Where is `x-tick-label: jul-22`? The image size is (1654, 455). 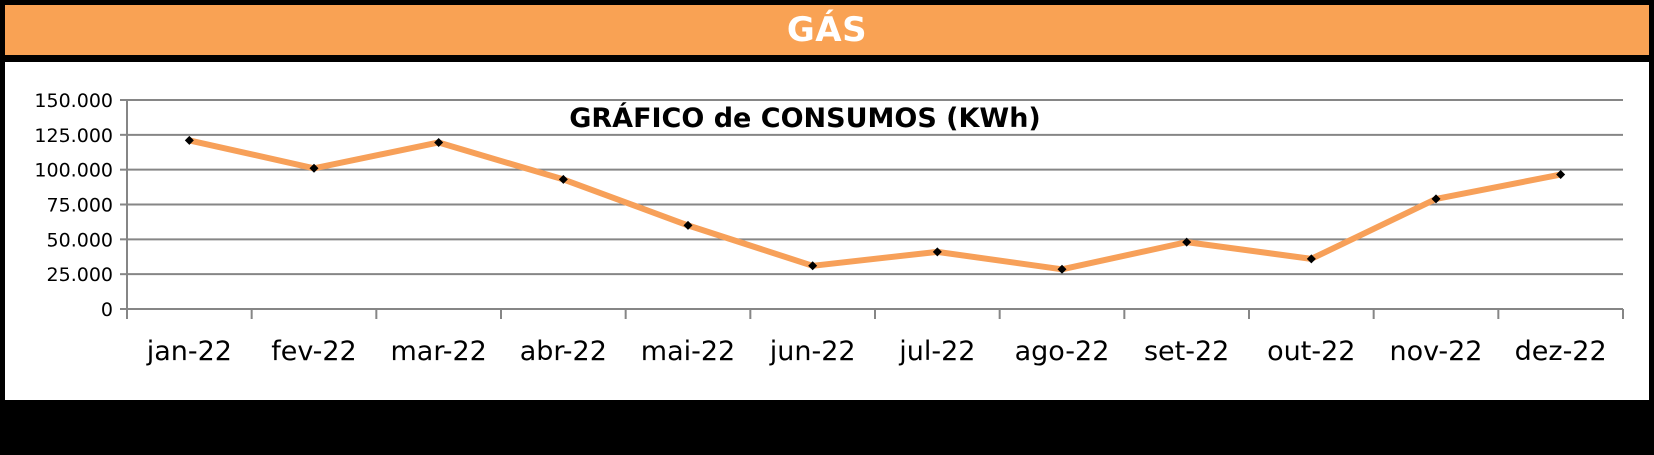
x-tick-label: jul-22 is located at coordinates (936, 351).